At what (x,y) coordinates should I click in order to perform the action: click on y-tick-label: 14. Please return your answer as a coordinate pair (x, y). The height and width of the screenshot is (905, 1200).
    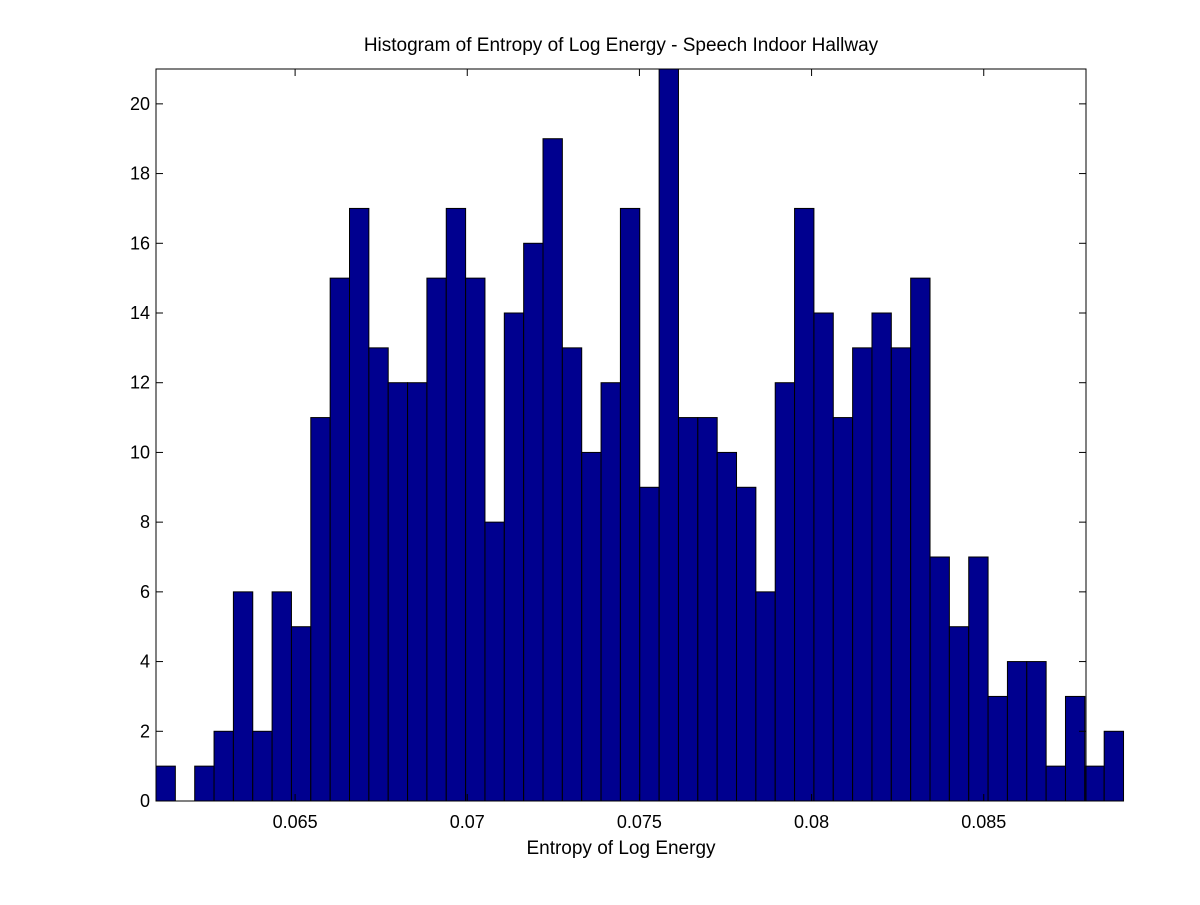
    Looking at the image, I should click on (140, 313).